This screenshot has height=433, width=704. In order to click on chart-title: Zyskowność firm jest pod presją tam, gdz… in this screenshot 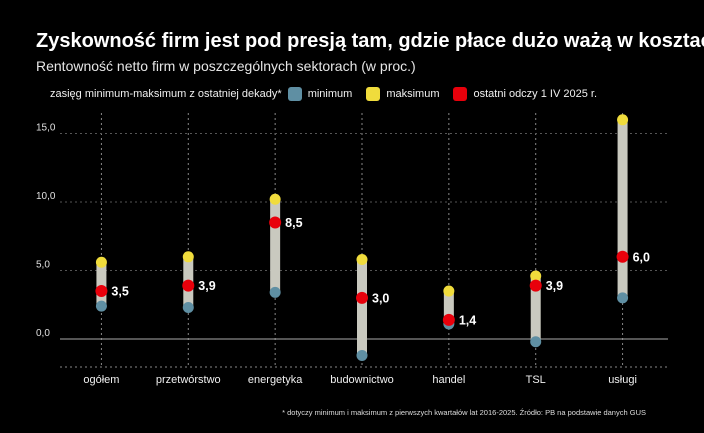, I will do `click(370, 41)`.